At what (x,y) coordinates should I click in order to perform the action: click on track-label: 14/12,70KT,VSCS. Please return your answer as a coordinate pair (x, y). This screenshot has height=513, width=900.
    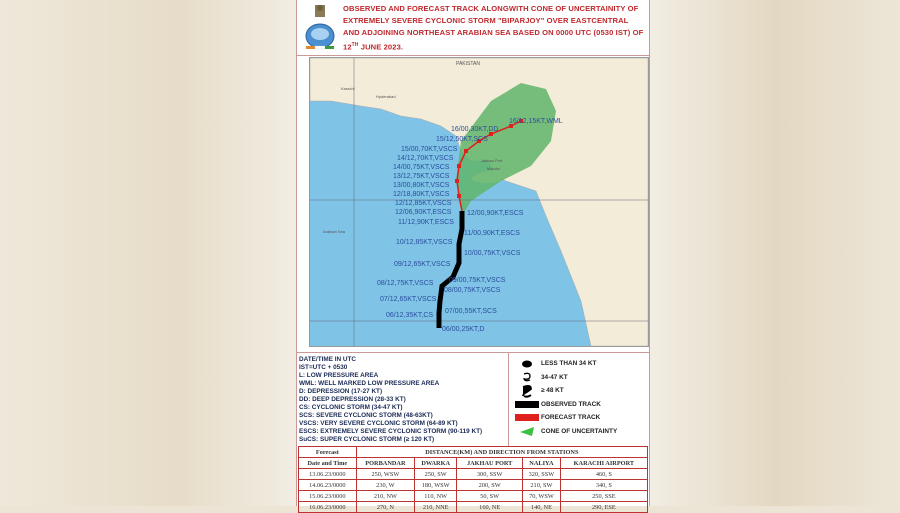
    Looking at the image, I should click on (425, 158).